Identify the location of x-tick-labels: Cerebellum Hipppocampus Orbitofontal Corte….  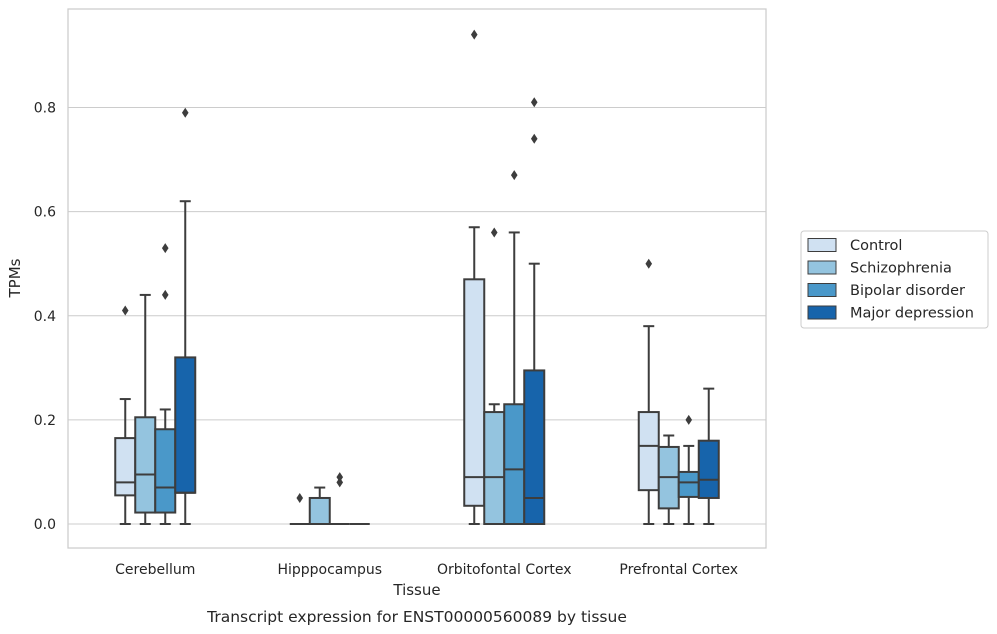
(426, 570).